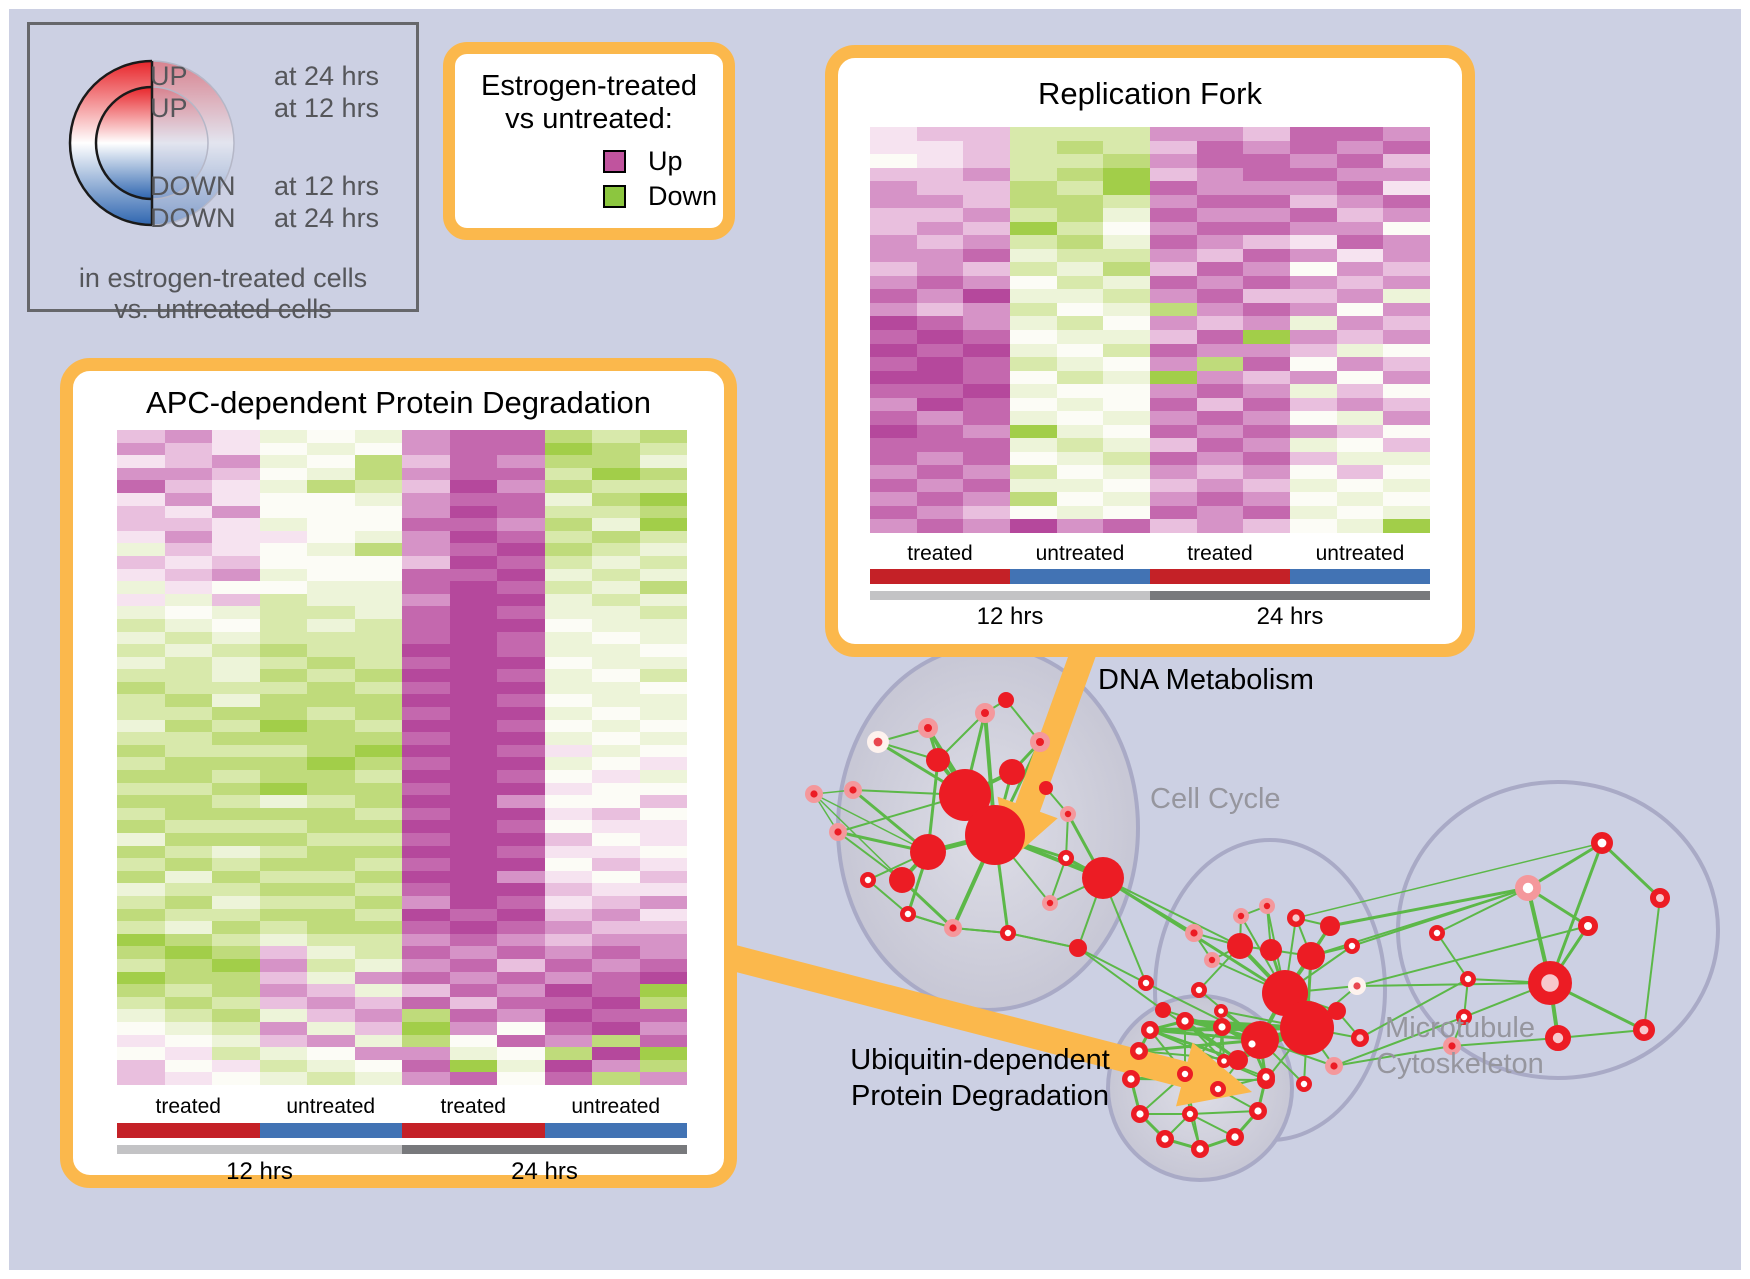  I want to click on time-bar-segment, so click(544, 1149).